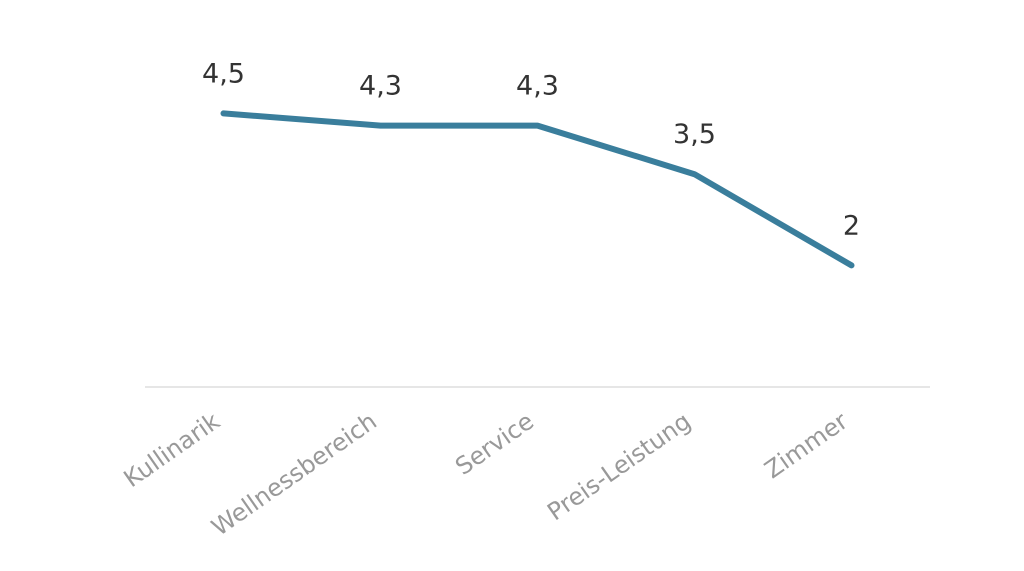 Image resolution: width=1024 pixels, height=571 pixels. Describe the element at coordinates (172, 450) in the screenshot. I see `x-tick-label-0: Kullinarik` at that location.